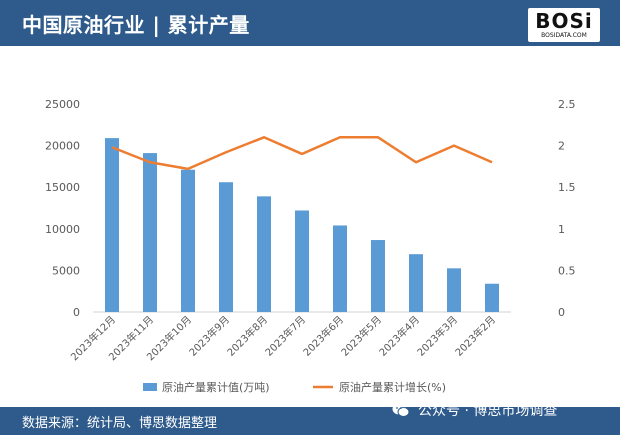 The height and width of the screenshot is (435, 620). I want to click on y-tick-label: 20000, so click(62, 146).